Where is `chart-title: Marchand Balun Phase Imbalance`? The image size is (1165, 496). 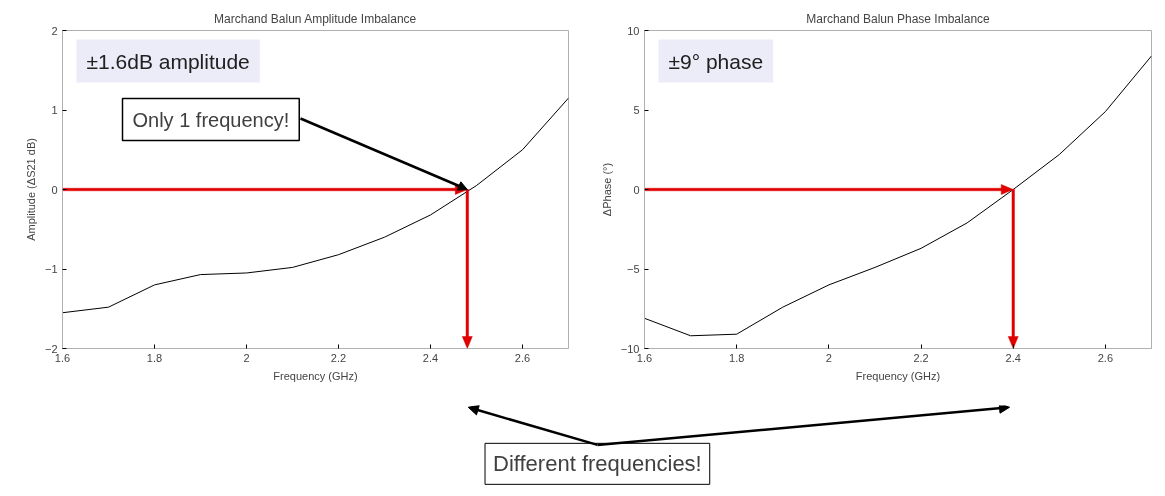
chart-title: Marchand Balun Phase Imbalance is located at coordinates (898, 18).